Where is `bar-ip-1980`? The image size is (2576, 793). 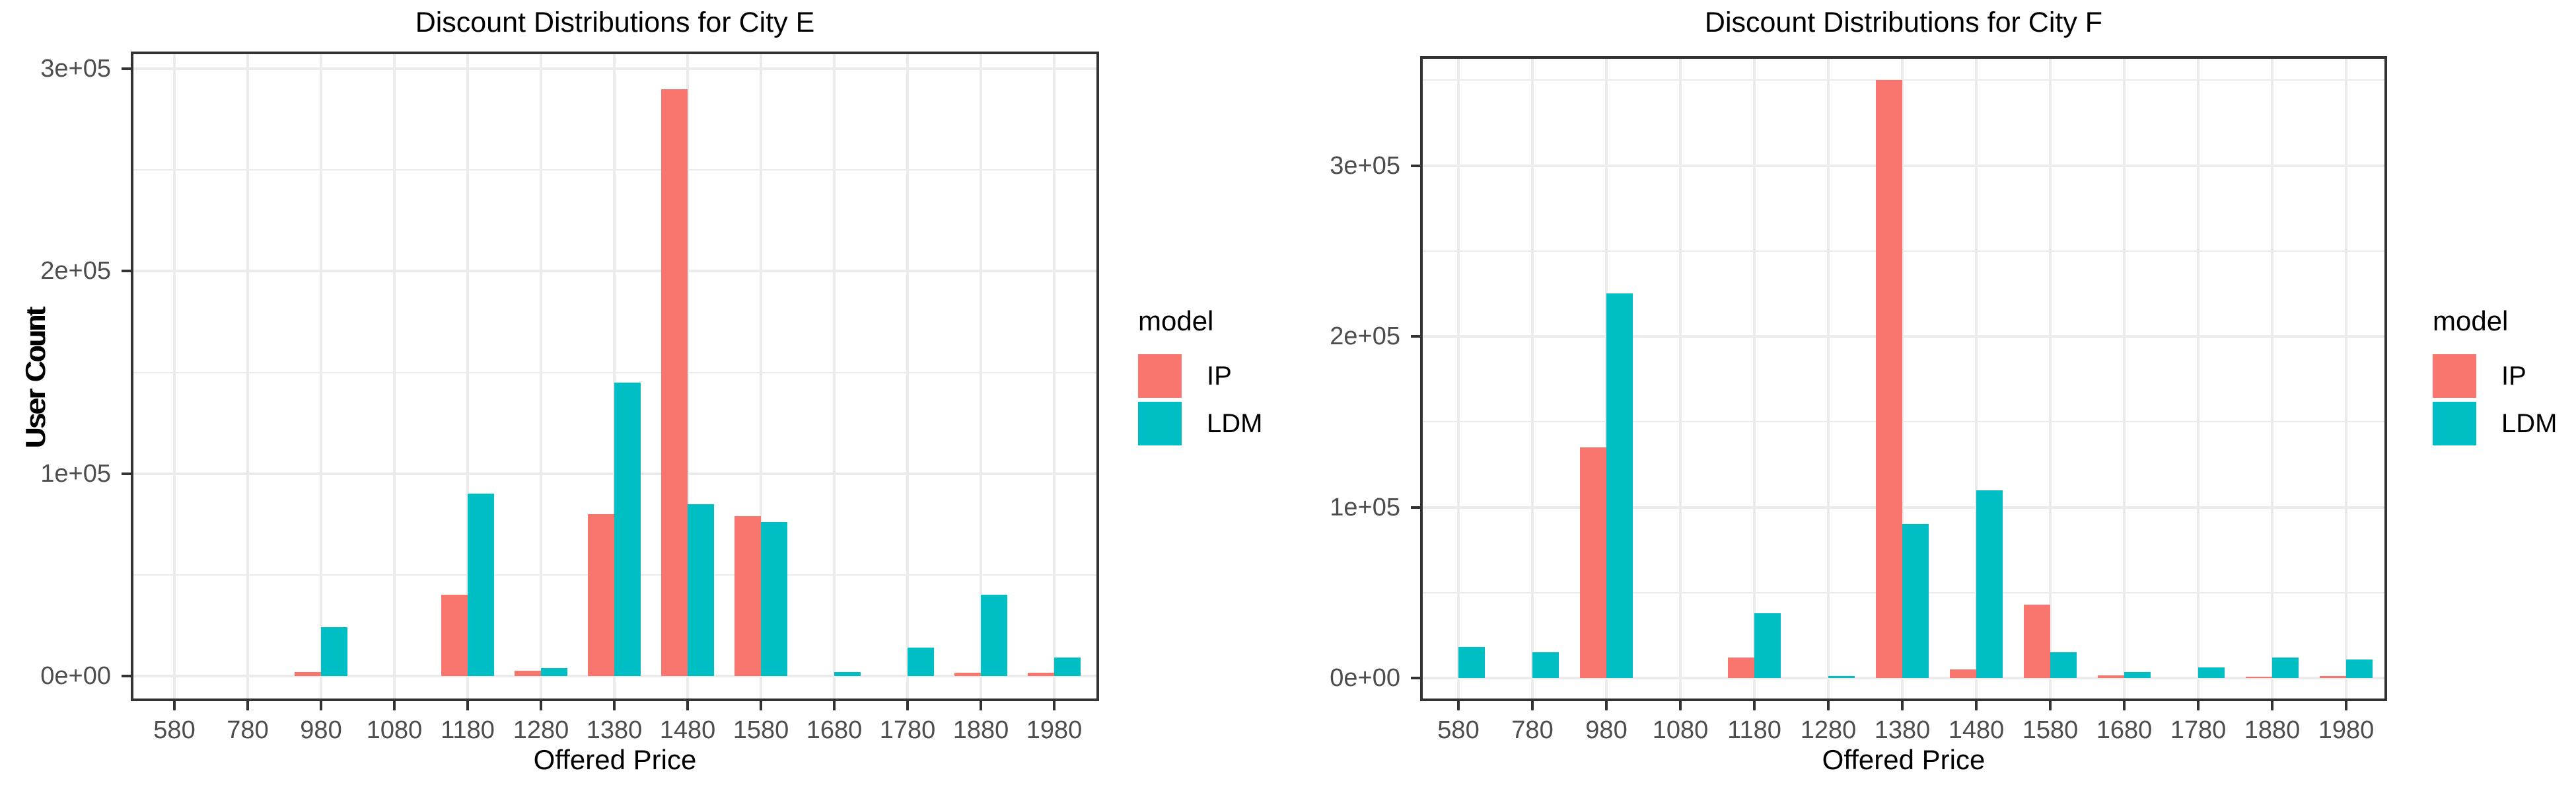 bar-ip-1980 is located at coordinates (2333, 677).